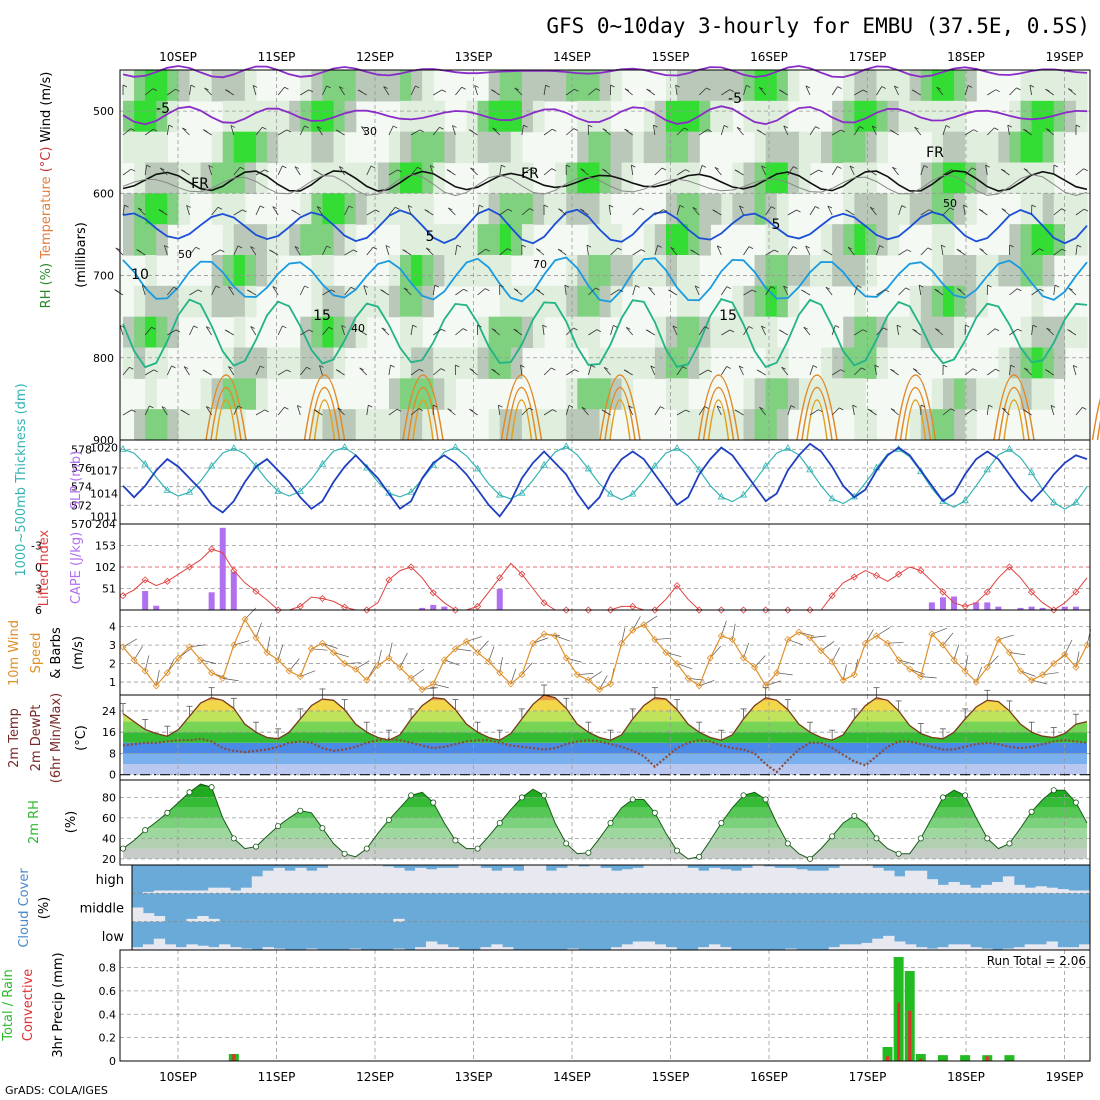 The height and width of the screenshot is (1100, 1100). Describe the element at coordinates (163, 109) in the screenshot. I see `contour-label: -5` at that location.